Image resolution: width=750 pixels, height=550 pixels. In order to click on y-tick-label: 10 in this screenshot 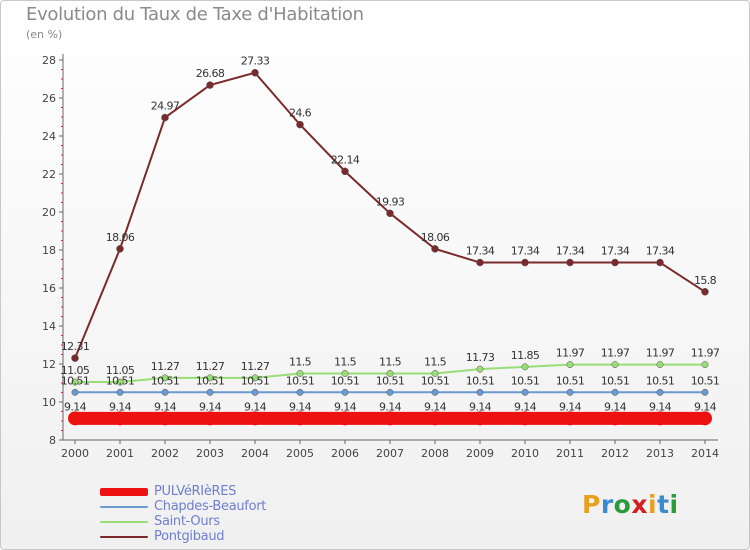, I will do `click(49, 402)`.